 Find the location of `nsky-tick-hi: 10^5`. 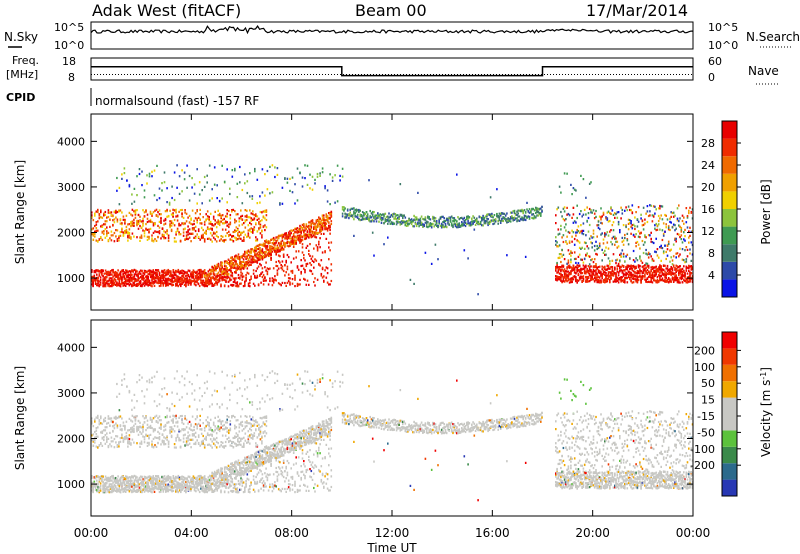

nsky-tick-hi: 10^5 is located at coordinates (69, 27).